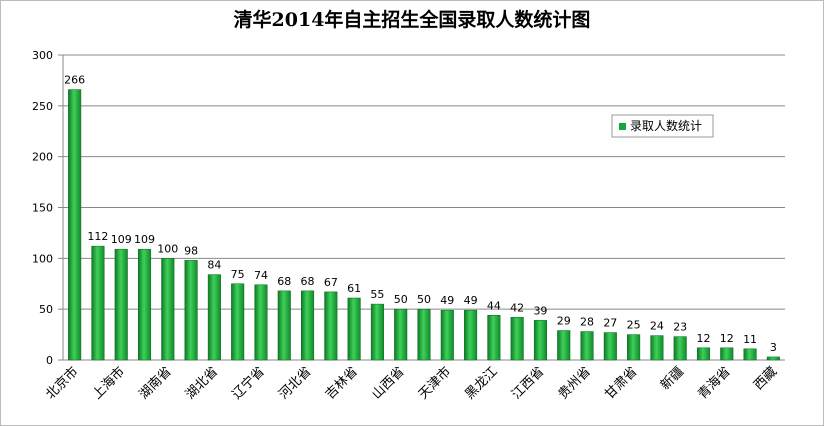  Describe the element at coordinates (412, 19) in the screenshot. I see `chart-title: 清华2014年自主招生全国录取人数统计图` at that location.